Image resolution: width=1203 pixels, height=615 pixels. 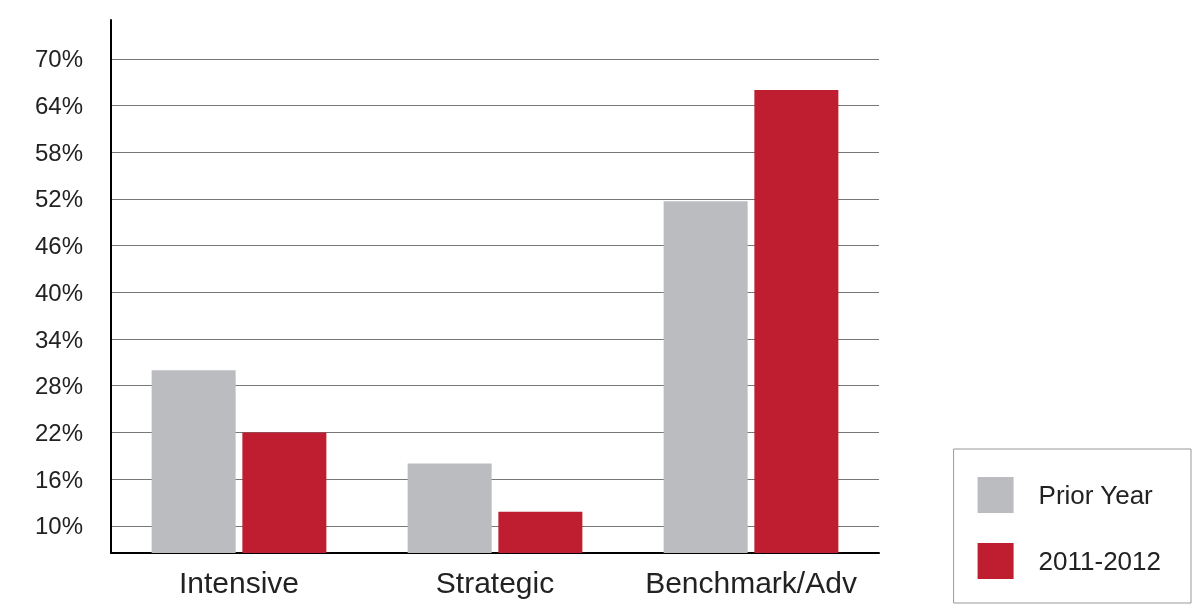 I want to click on y-tick-label: 10%, so click(x=58, y=526).